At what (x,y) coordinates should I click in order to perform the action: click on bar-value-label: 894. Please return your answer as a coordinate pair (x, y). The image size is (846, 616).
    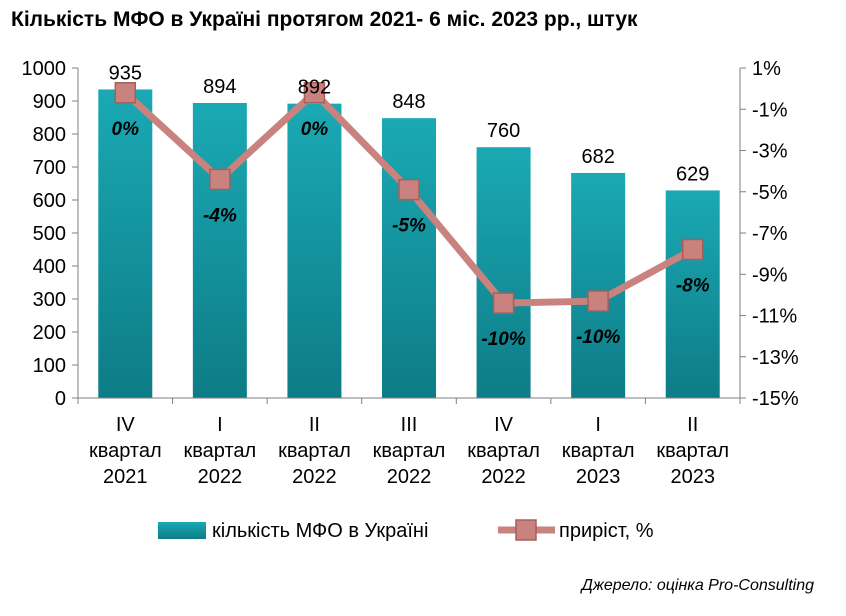
    Looking at the image, I should click on (219, 87).